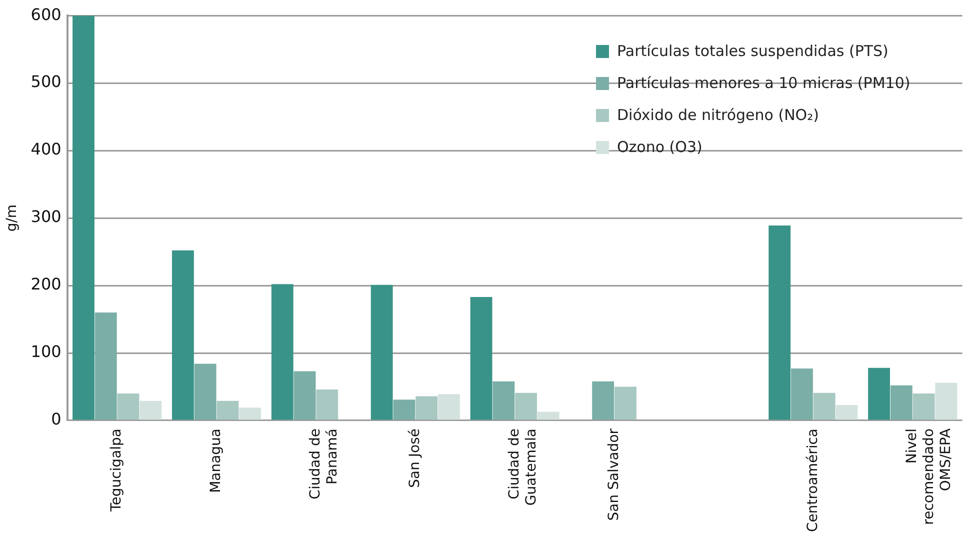 This screenshot has width=971, height=544. I want to click on x-tick-label: San Salvador, so click(614, 474).